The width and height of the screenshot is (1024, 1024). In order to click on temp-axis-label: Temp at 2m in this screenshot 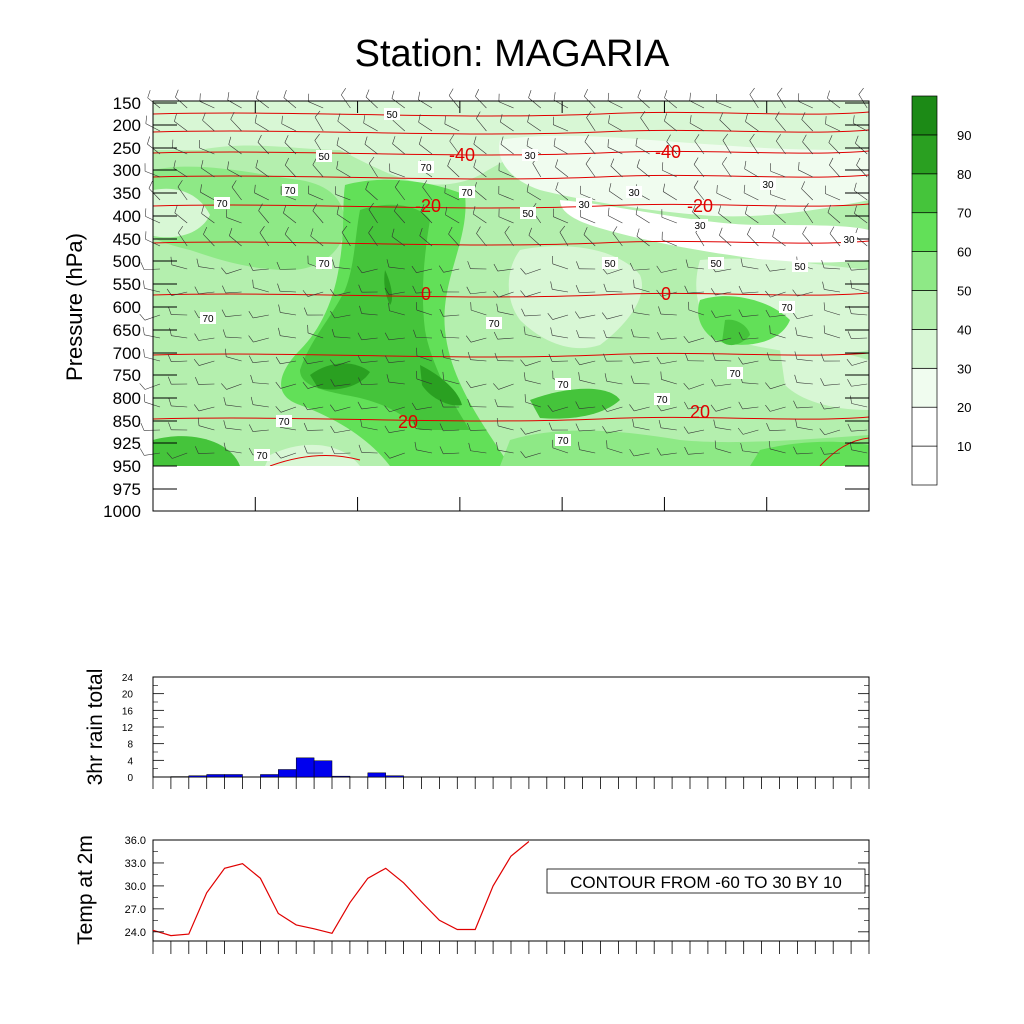, I will do `click(85, 890)`.